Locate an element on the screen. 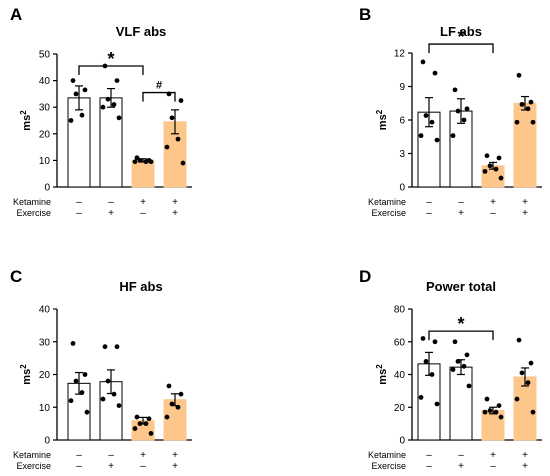 Image resolution: width=550 pixels, height=476 pixels. y-tick-label: 80 is located at coordinates (400, 310).